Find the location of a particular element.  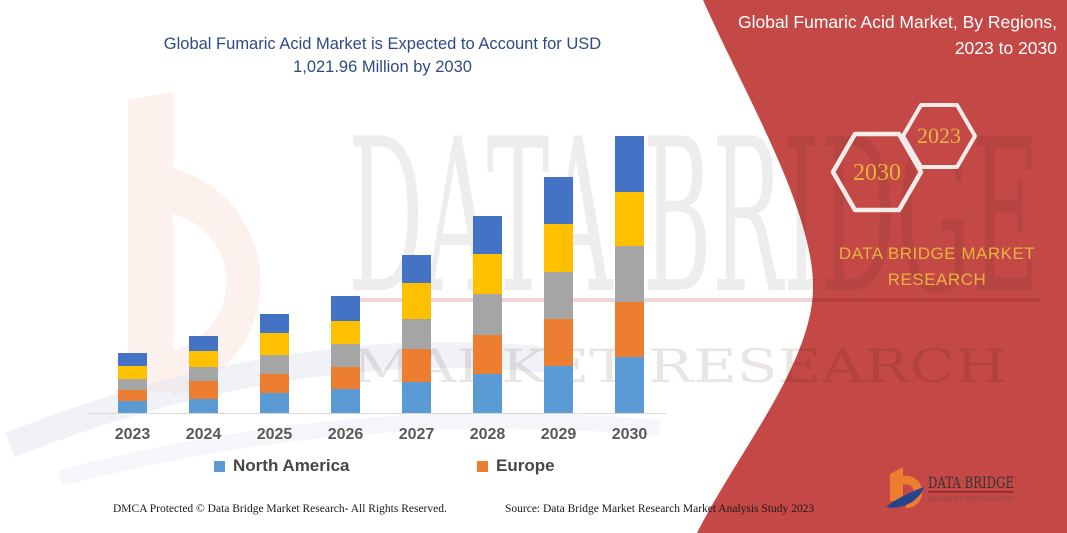

bar-segment-2026-unlabeled-dark-blue- is located at coordinates (345, 308).